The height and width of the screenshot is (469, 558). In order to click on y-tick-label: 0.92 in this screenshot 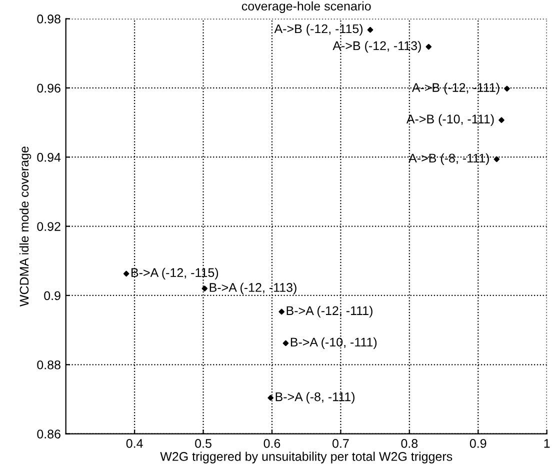, I will do `click(48, 226)`.